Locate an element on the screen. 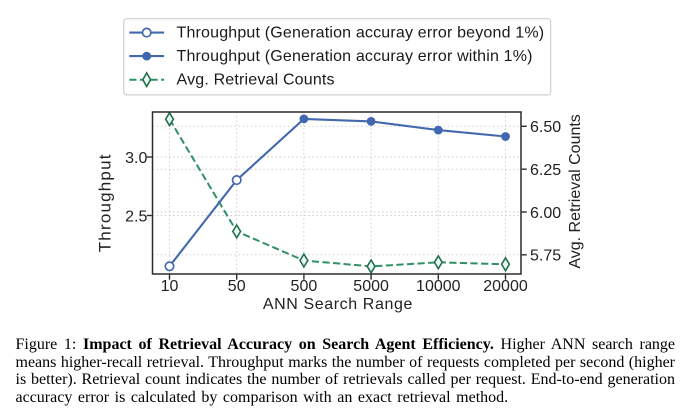  svg-text: 6.50 is located at coordinates (545, 127).